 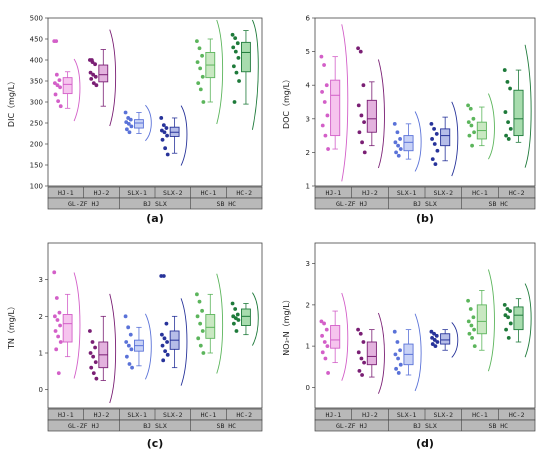 What do you see at coordinates (308, 388) in the screenshot?
I see `y-tick-label: 0` at bounding box center [308, 388].